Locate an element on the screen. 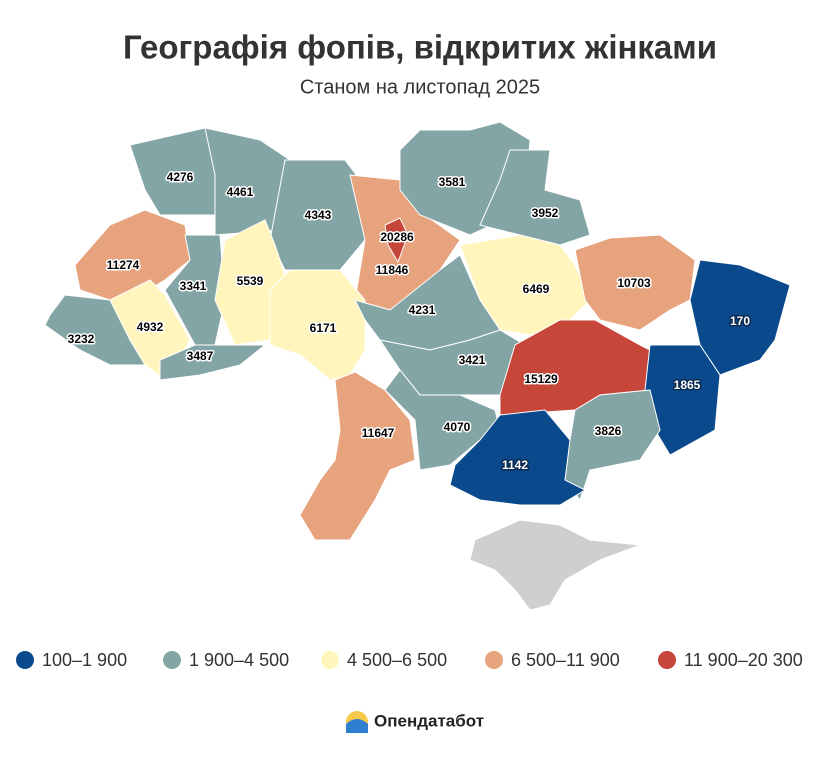  region-label: 3952 is located at coordinates (545, 213).